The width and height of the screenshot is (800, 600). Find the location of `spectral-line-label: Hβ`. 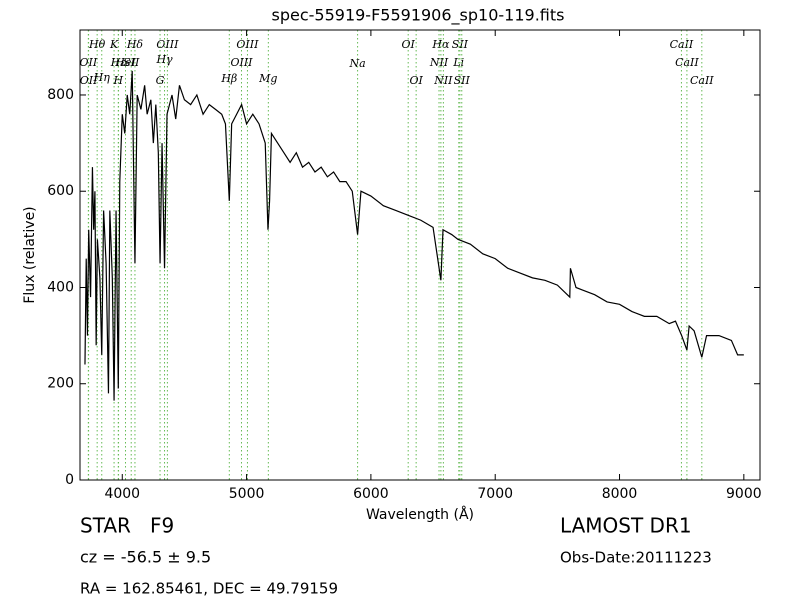

spectral-line-label: Hβ is located at coordinates (228, 78).